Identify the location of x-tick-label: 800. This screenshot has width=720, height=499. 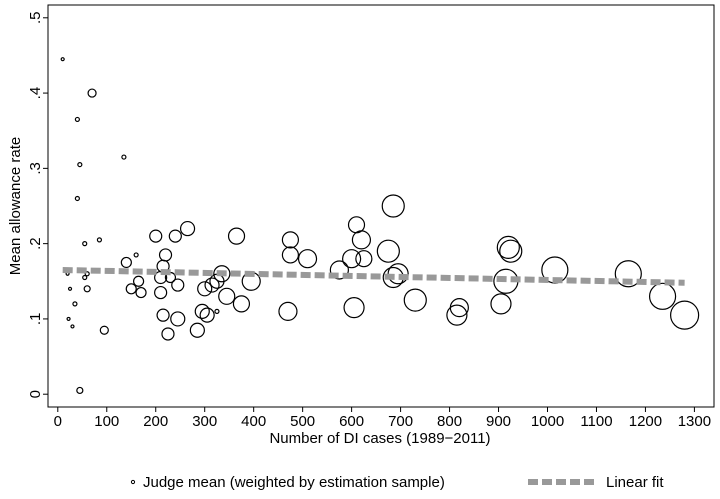
(449, 421).